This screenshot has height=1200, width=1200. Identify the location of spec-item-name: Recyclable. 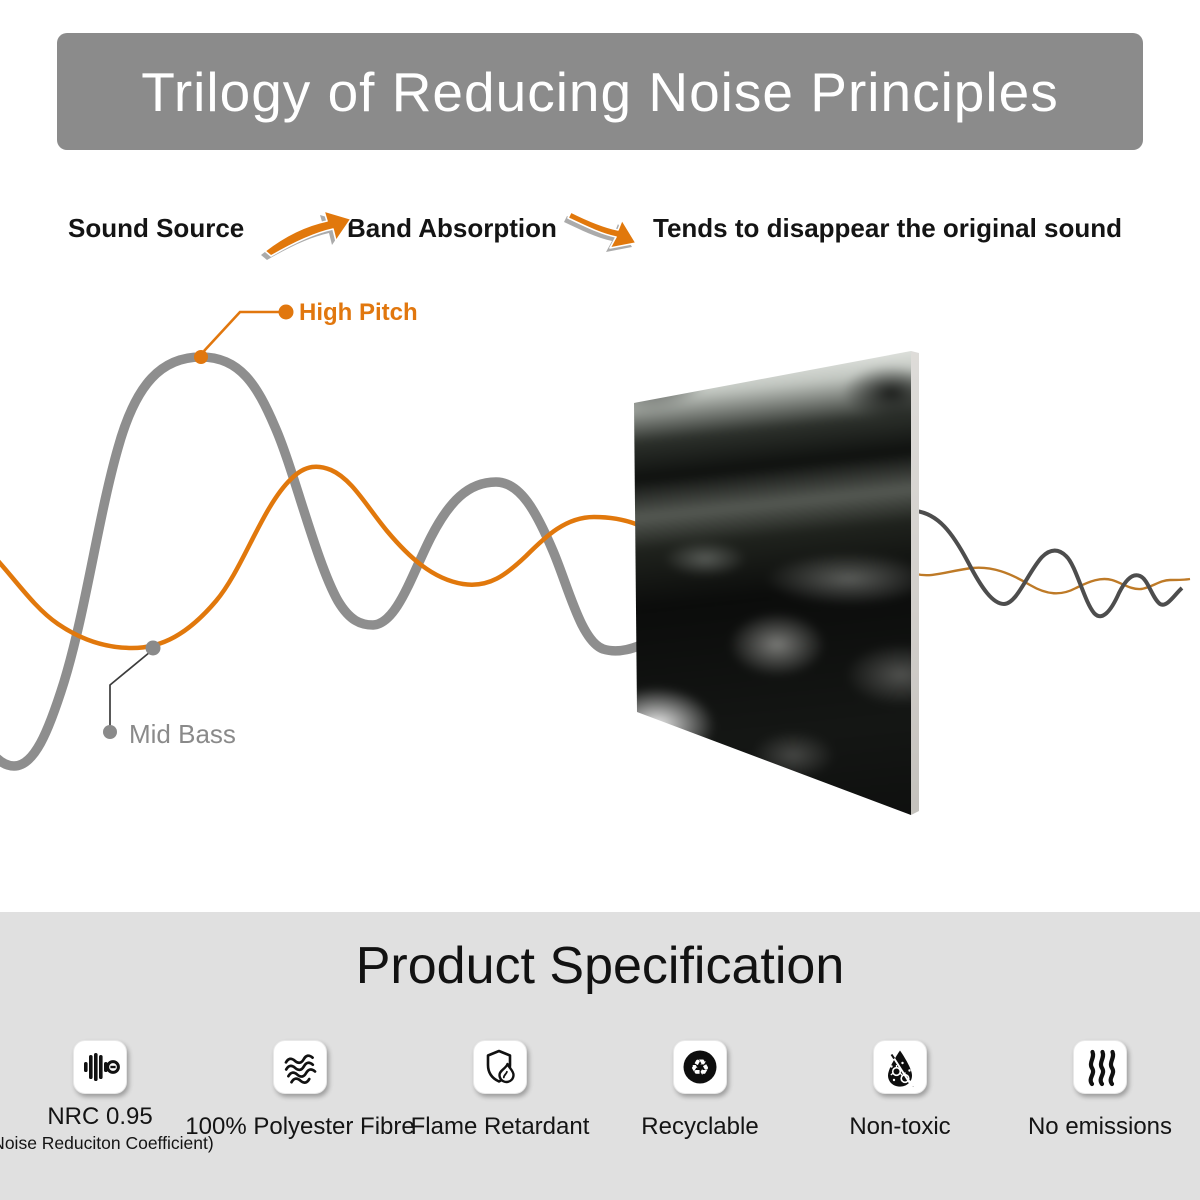
(700, 1126).